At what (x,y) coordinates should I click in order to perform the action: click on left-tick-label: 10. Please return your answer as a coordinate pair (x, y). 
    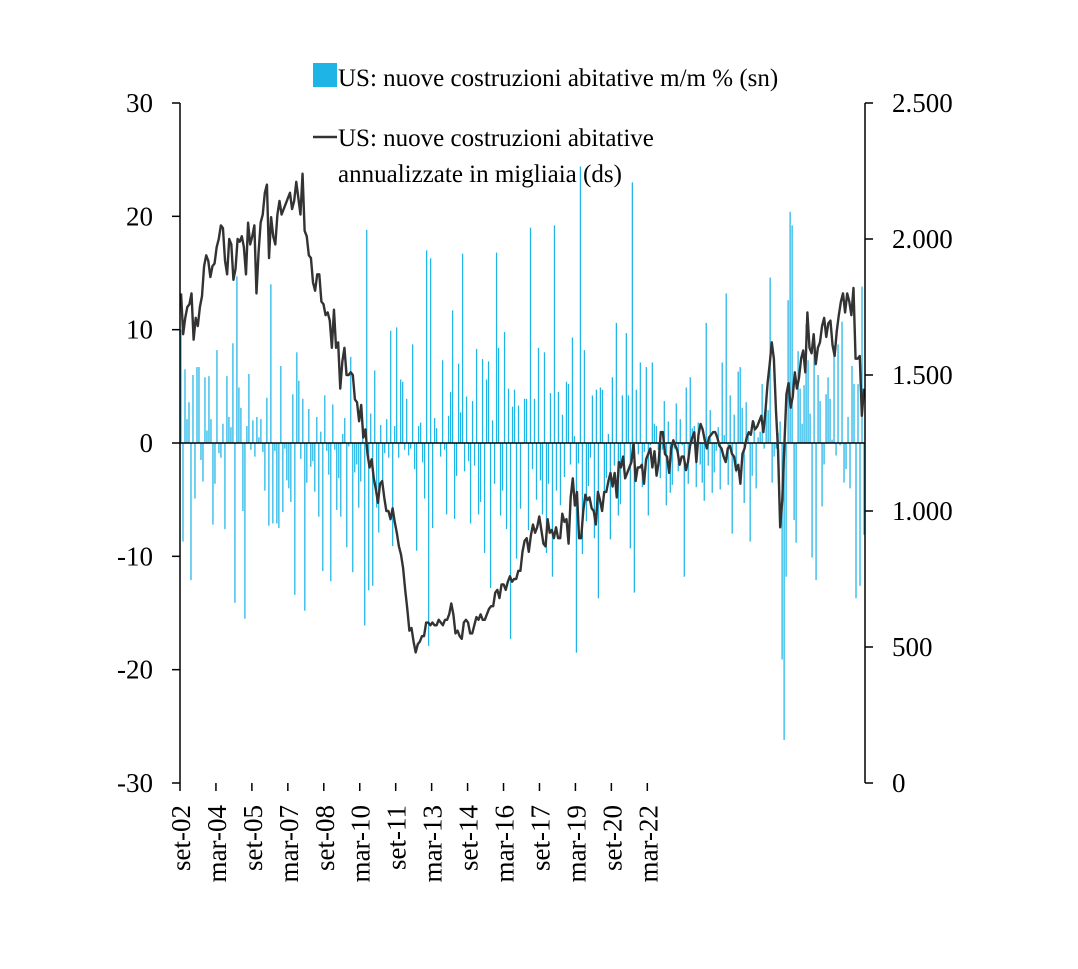
    Looking at the image, I should click on (139, 330).